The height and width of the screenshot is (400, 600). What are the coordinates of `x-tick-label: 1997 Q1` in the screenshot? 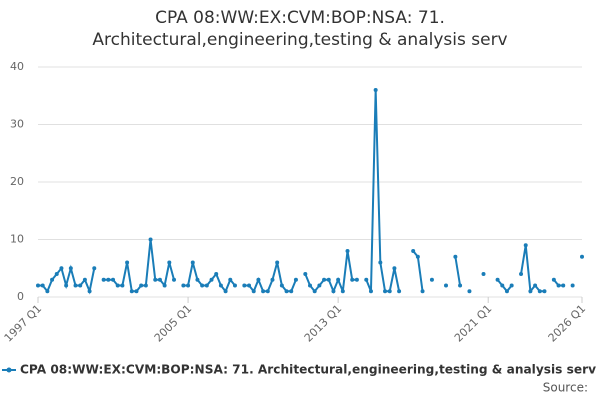 It's located at (23, 323).